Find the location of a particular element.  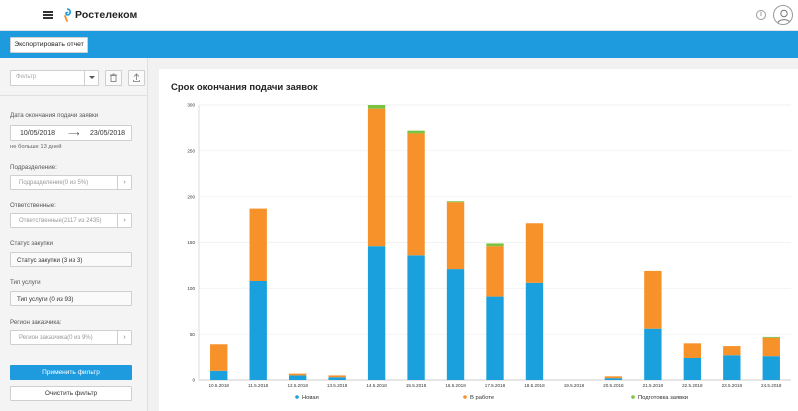

export-report-button: Экспортировать отчет is located at coordinates (49, 45).